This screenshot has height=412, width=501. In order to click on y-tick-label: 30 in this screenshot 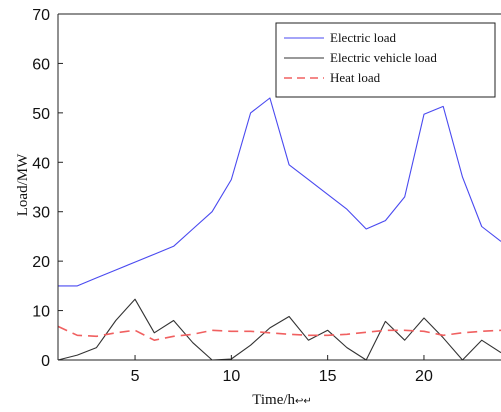, I will do `click(41, 213)`.